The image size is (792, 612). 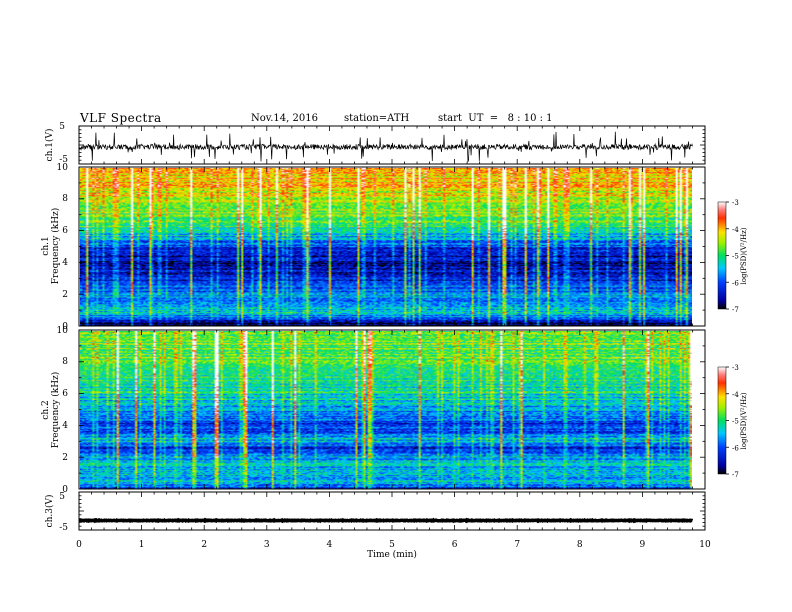 I want to click on ch2-colorbar, so click(x=722, y=420).